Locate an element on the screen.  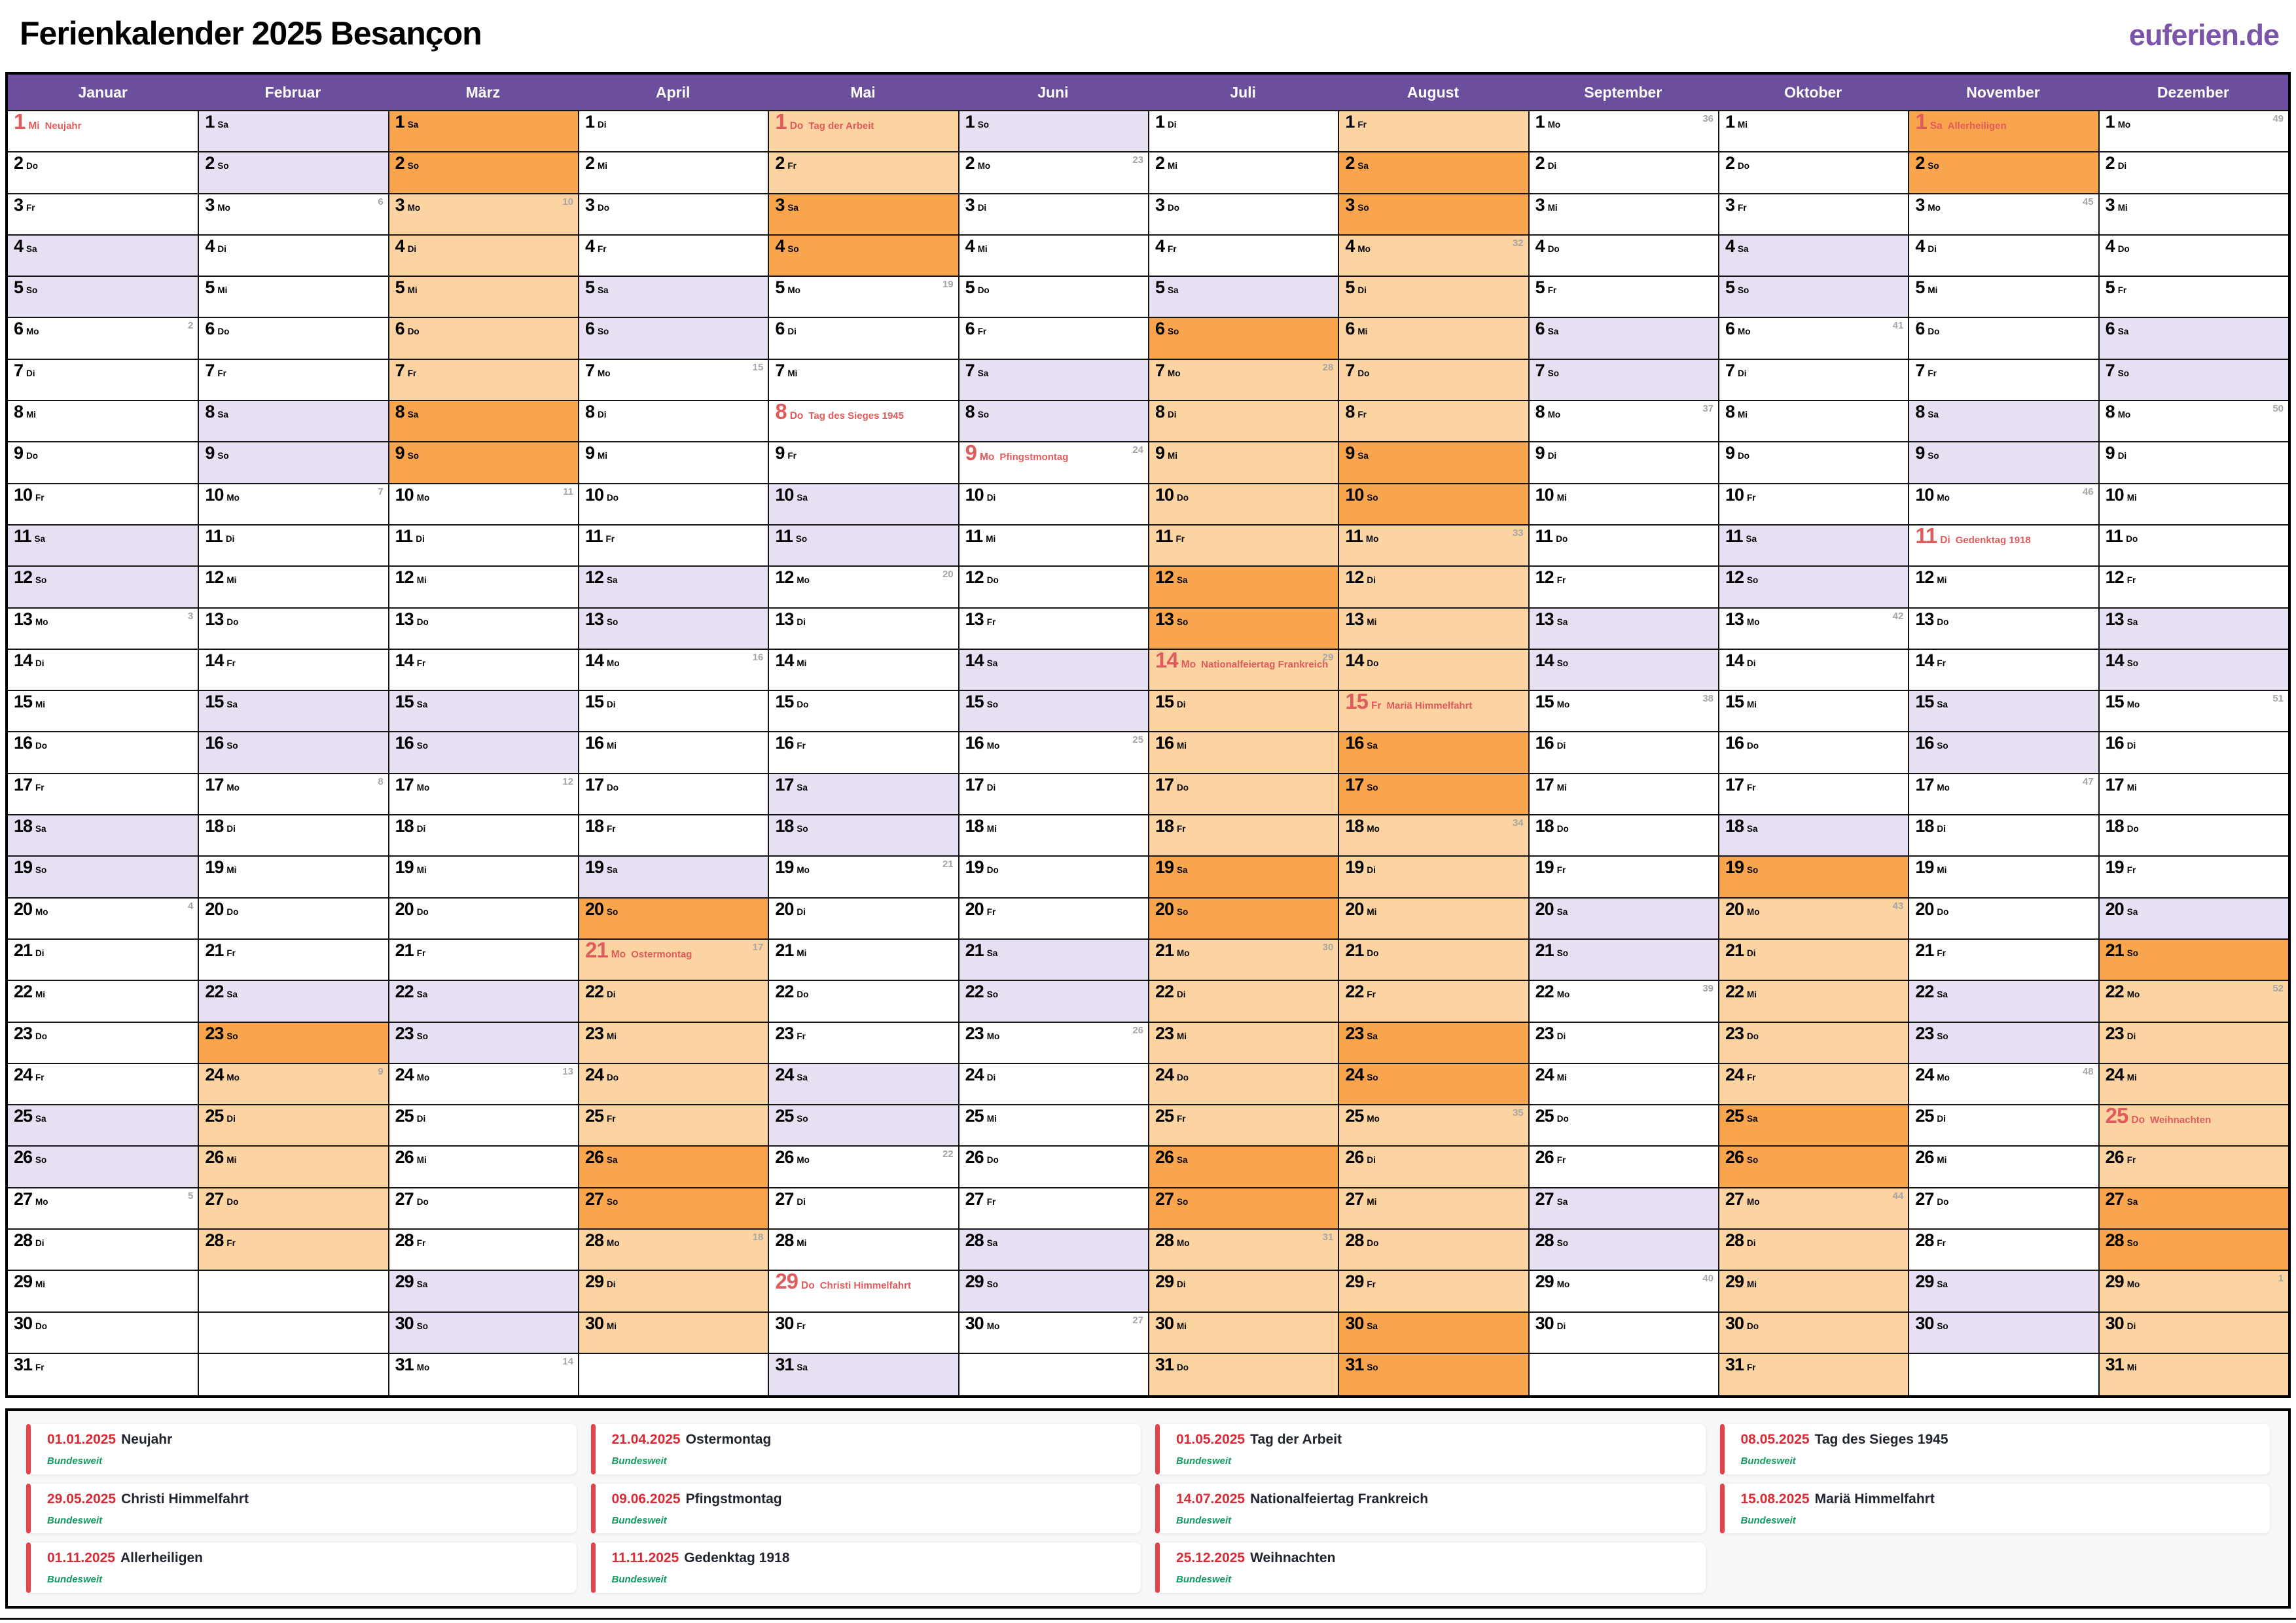
day-number: 8 is located at coordinates (970, 412).